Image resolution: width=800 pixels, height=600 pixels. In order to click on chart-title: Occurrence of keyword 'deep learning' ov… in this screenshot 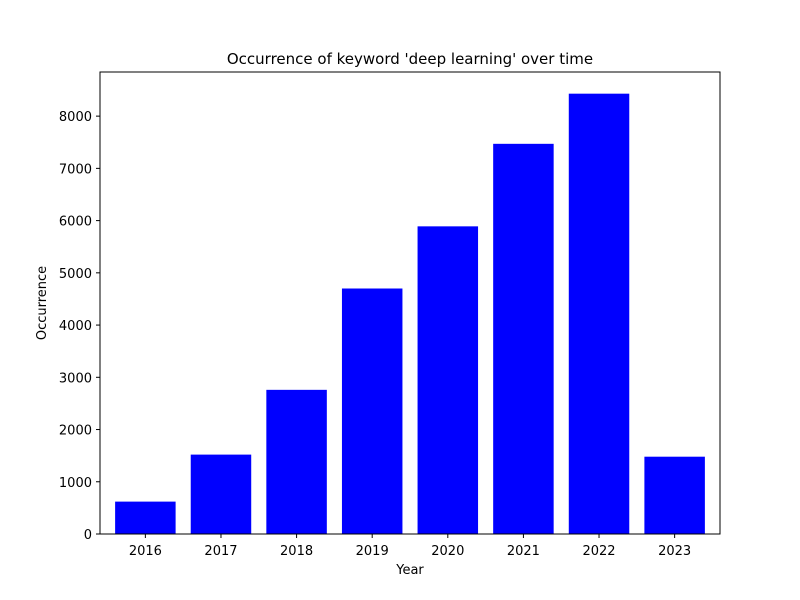, I will do `click(410, 59)`.